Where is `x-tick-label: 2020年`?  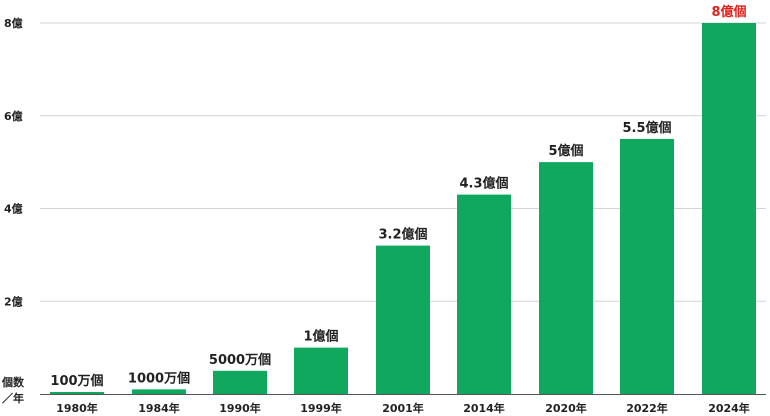 x-tick-label: 2020年 is located at coordinates (566, 408).